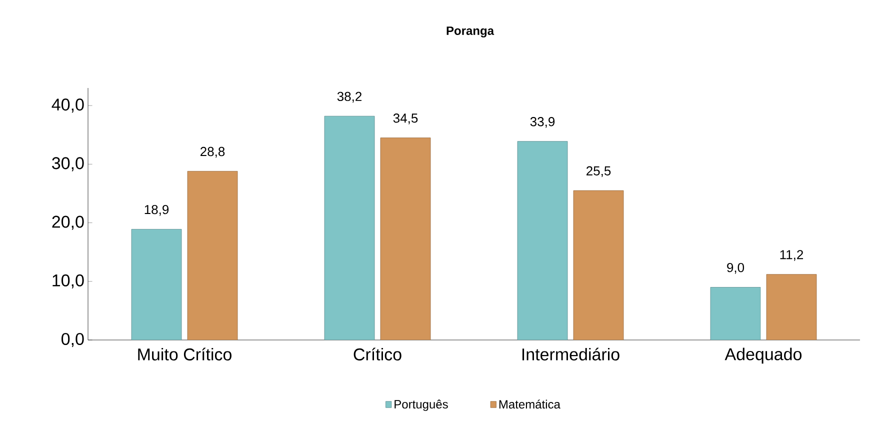 The image size is (877, 430). Describe the element at coordinates (68, 164) in the screenshot. I see `y-tick-label: 30,0` at that location.